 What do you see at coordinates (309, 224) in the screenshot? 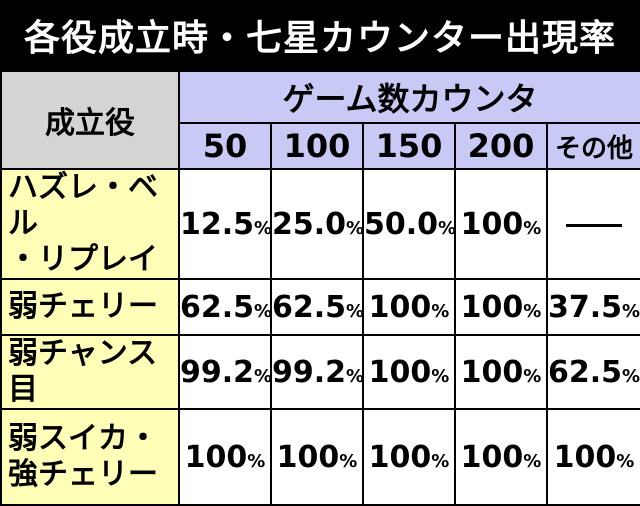
I see `value-number: 25.0` at bounding box center [309, 224].